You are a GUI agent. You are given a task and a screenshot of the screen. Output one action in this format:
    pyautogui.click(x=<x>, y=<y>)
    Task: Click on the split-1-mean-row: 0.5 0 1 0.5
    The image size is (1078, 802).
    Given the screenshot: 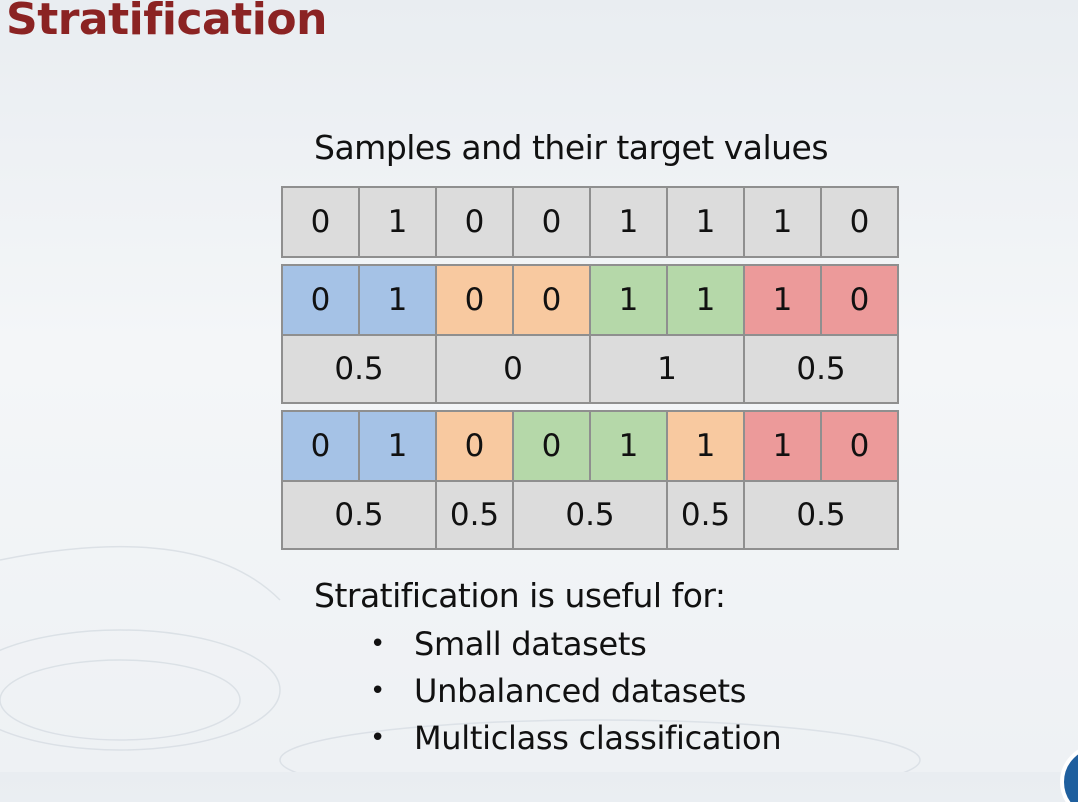 What is the action you would take?
    pyautogui.click(x=590, y=369)
    